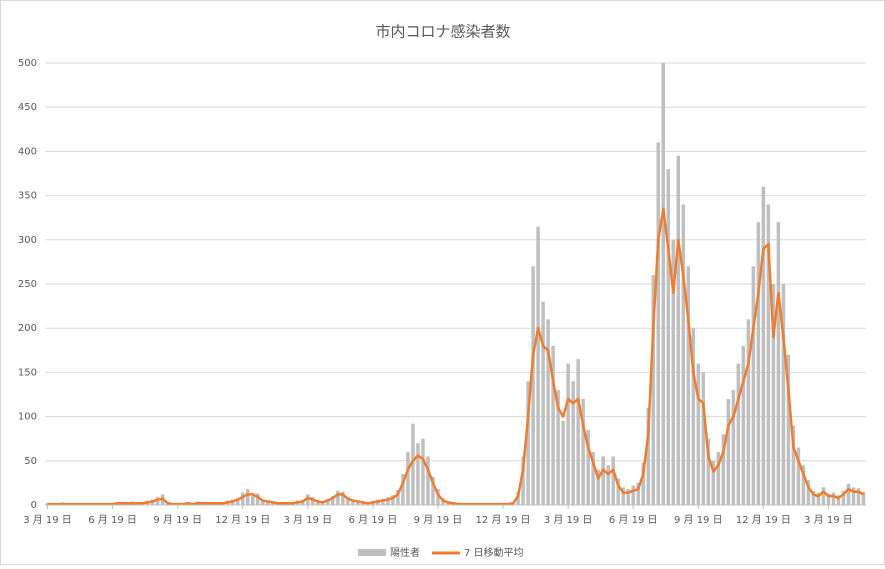 Image resolution: width=885 pixels, height=569 pixels. Describe the element at coordinates (27, 107) in the screenshot. I see `y-tick-label: 450` at that location.